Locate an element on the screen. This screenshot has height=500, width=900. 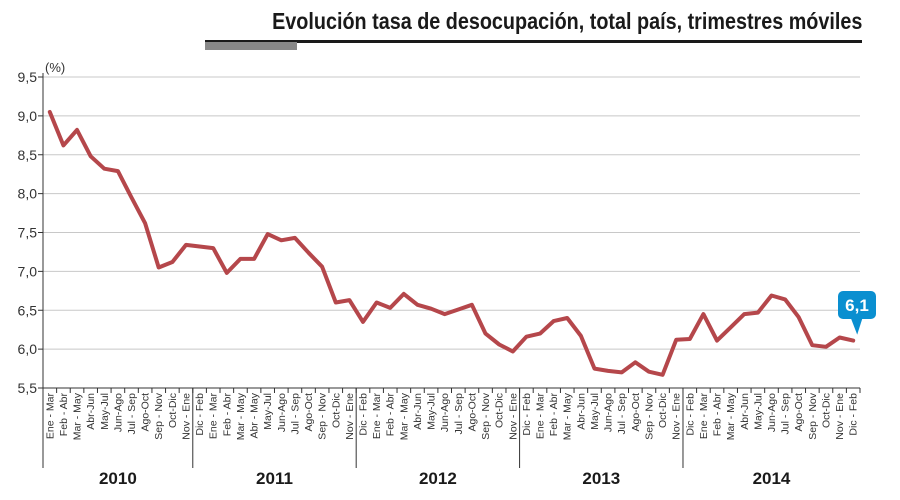
y-axis-ticks: 5,5 6,0 6,5 7,0 7,5 8,0 8,5 9,0 9,5 is located at coordinates (30, 232).